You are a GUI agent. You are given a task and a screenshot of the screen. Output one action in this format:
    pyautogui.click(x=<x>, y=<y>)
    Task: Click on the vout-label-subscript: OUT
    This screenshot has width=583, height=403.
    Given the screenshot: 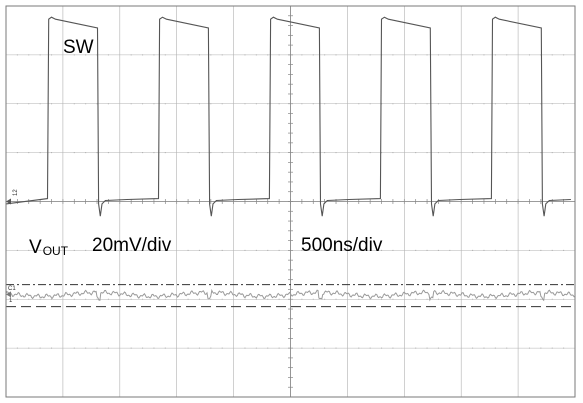 What is the action you would take?
    pyautogui.click(x=56, y=251)
    